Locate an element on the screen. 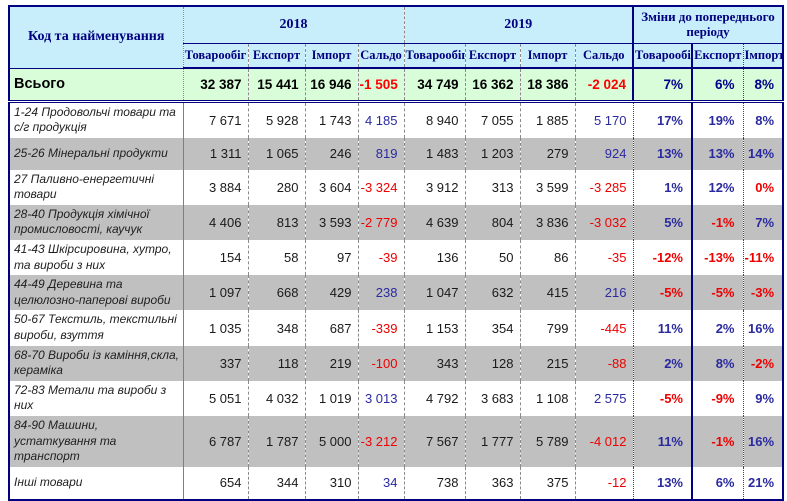 The image size is (787, 501). cell-export-2018: 813 is located at coordinates (276, 222).